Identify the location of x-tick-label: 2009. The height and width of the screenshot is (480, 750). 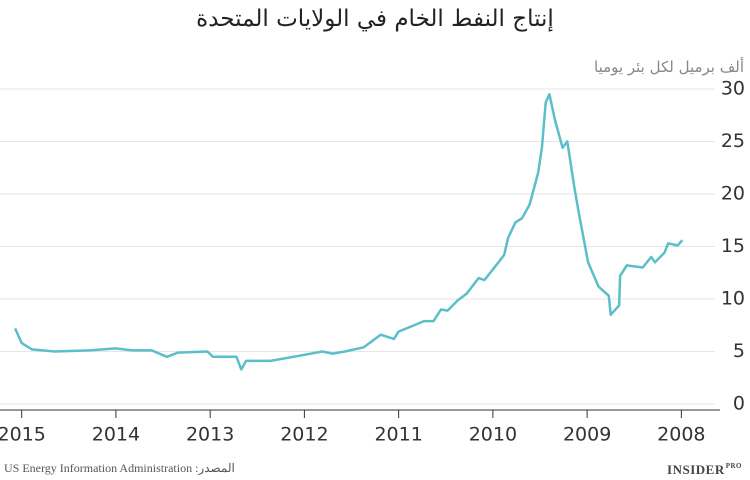
(587, 435).